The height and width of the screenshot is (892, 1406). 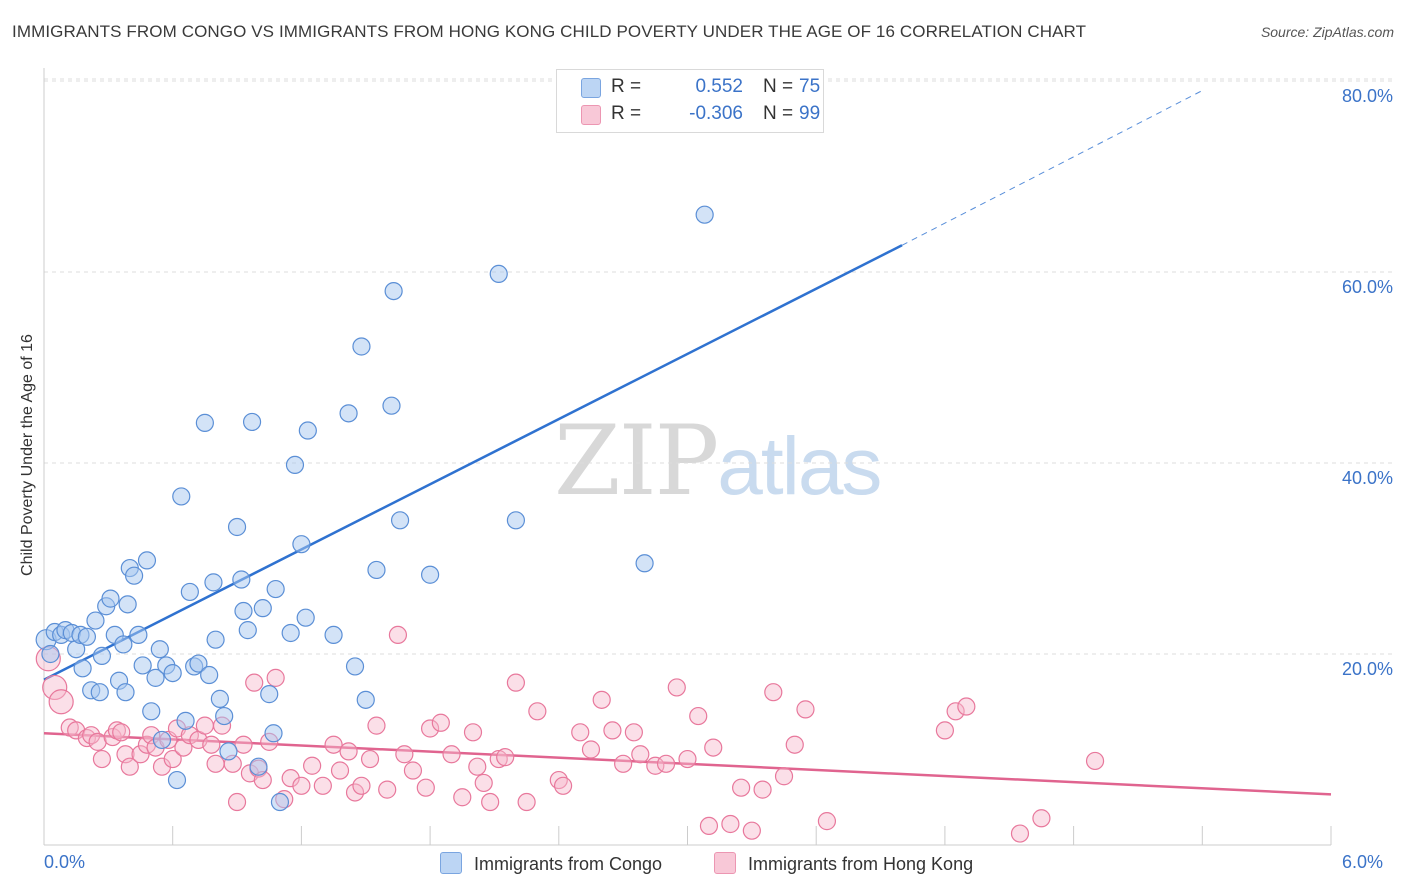 I want to click on bottom-legend-label-congo: Immigrants from Congo, so click(x=568, y=864).